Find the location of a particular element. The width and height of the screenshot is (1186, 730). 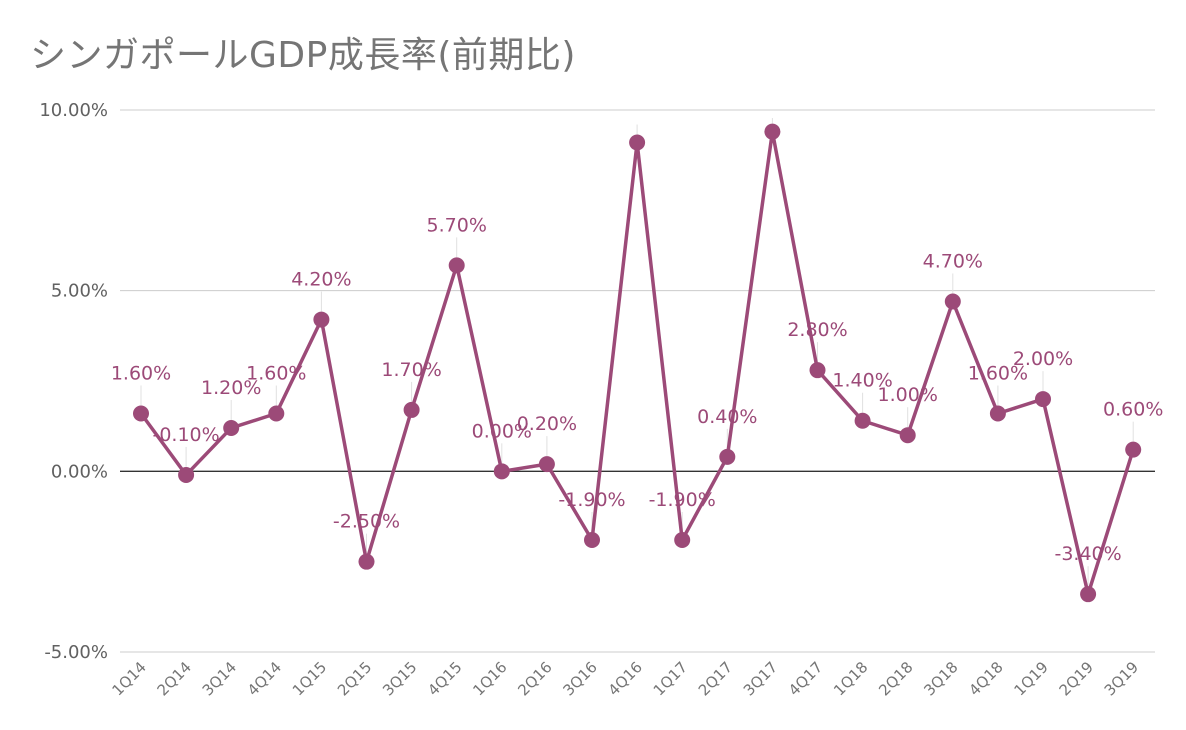

x-tick-label: 4Q18 is located at coordinates (985, 678).